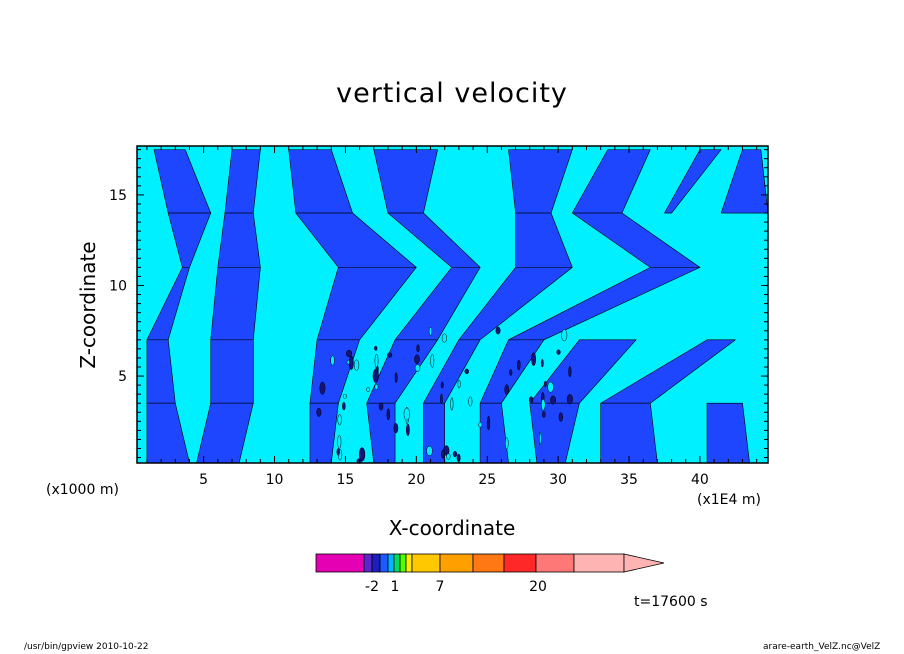 The image size is (904, 654). Describe the element at coordinates (395, 587) in the screenshot. I see `colorbar-label: 1` at that location.